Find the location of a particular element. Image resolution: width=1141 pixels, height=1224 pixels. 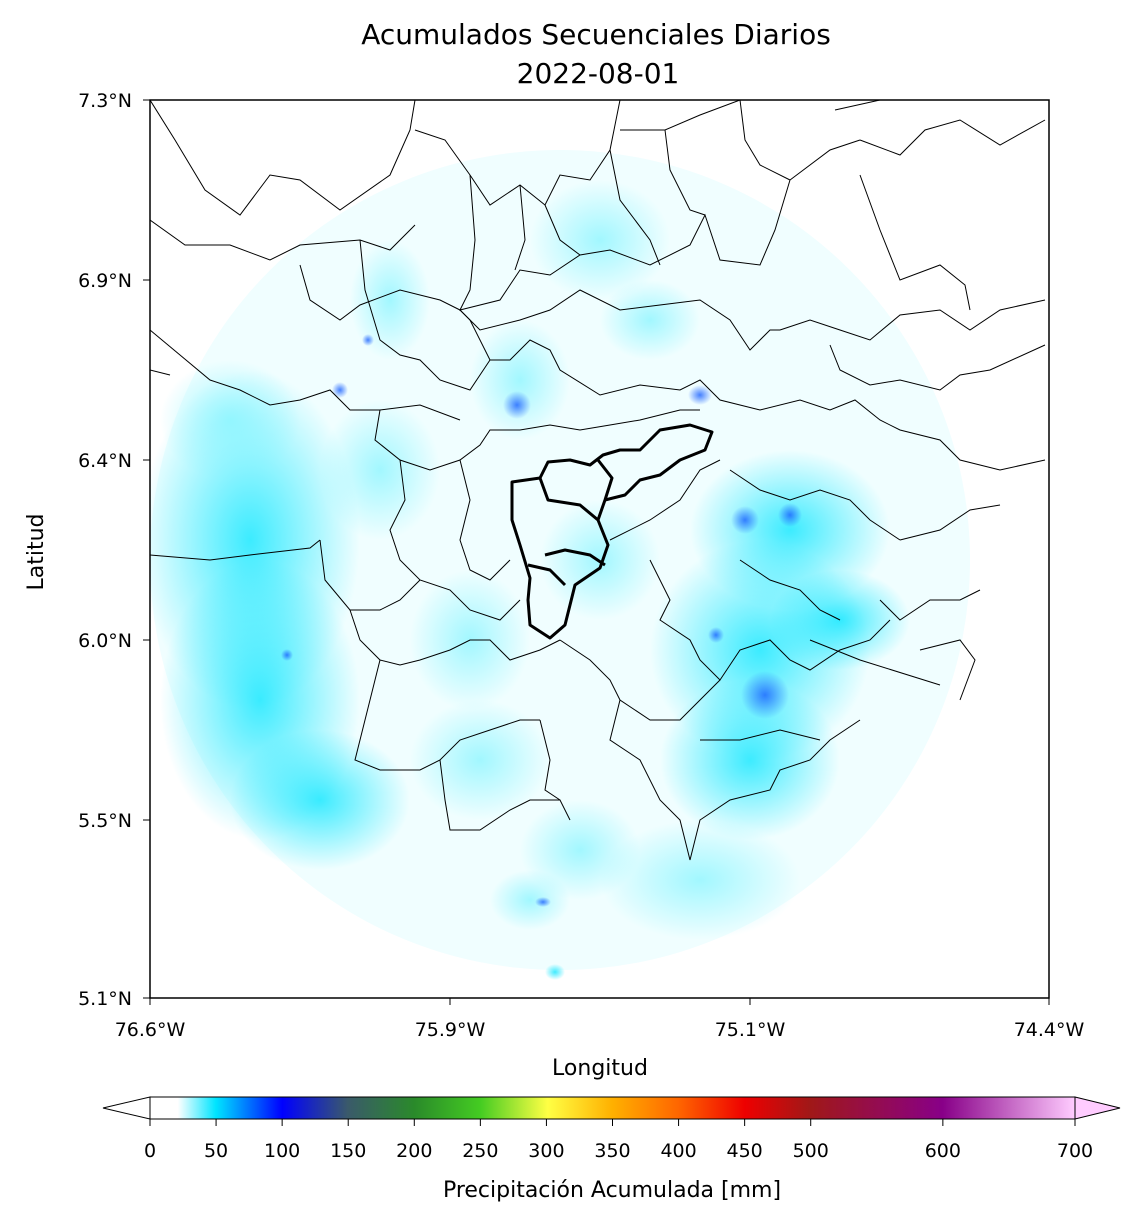

colorbar-ticks: 0 50 100 150 200 250 300 350 400 450 500 600 700 is located at coordinates (618, 1140).